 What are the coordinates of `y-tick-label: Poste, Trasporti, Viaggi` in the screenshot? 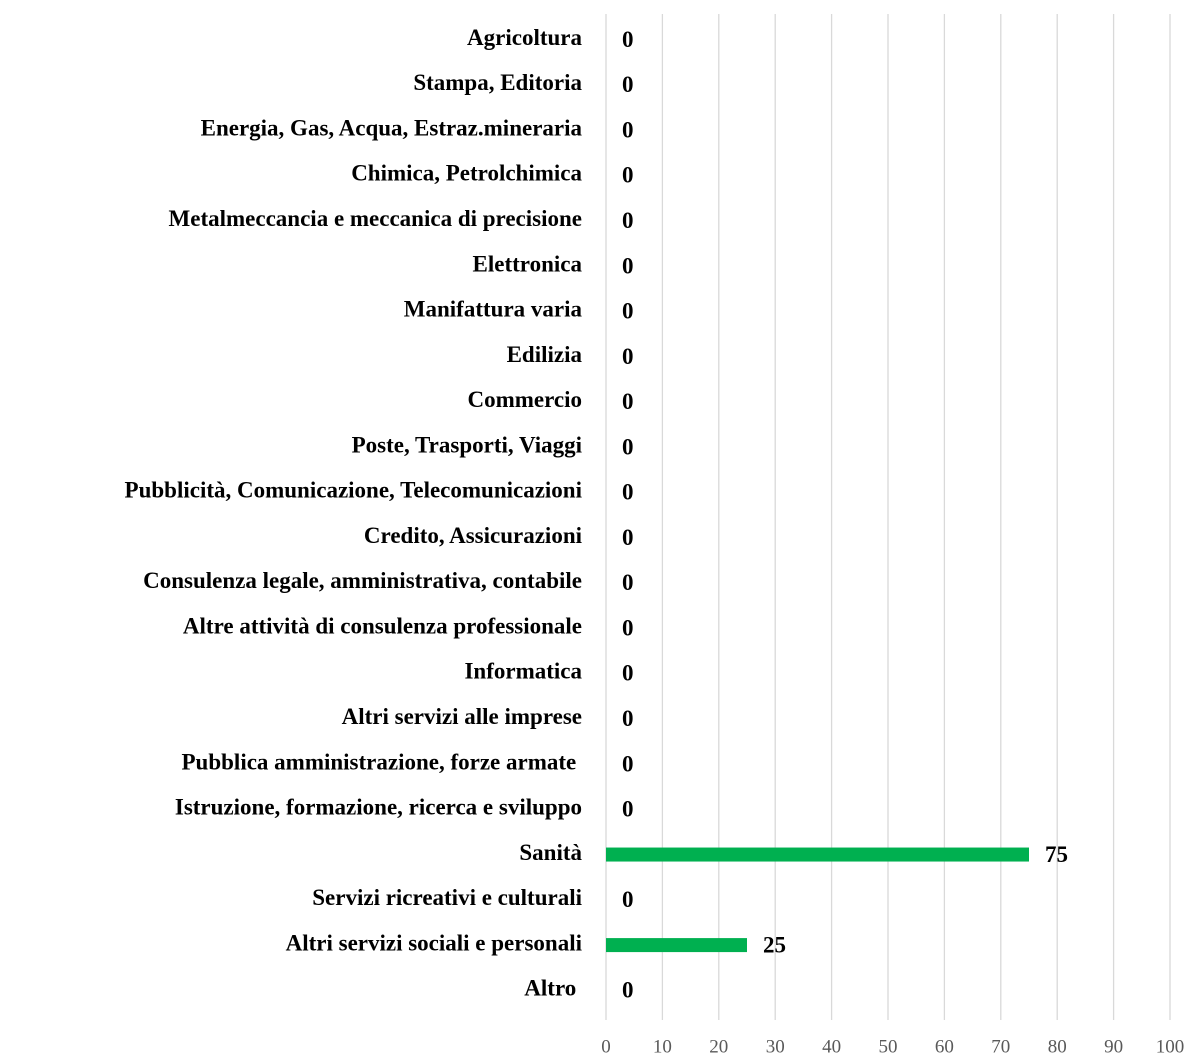 It's located at (467, 444).